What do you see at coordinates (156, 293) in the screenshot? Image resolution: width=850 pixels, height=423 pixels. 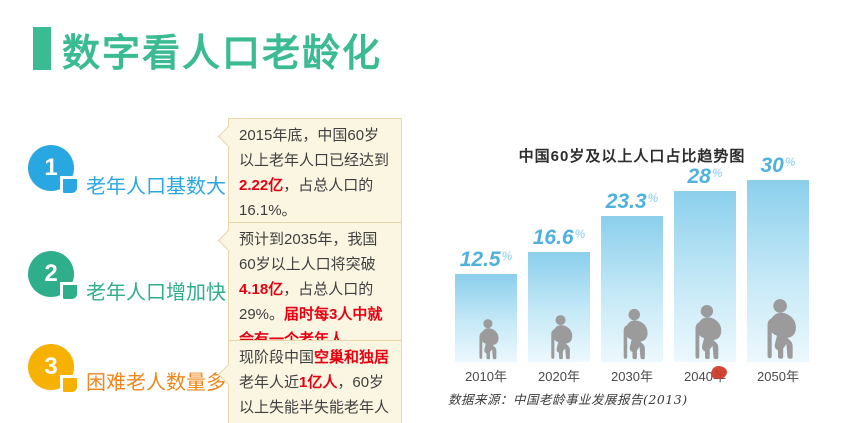 I see `point-2-label: 老年人口增加快` at bounding box center [156, 293].